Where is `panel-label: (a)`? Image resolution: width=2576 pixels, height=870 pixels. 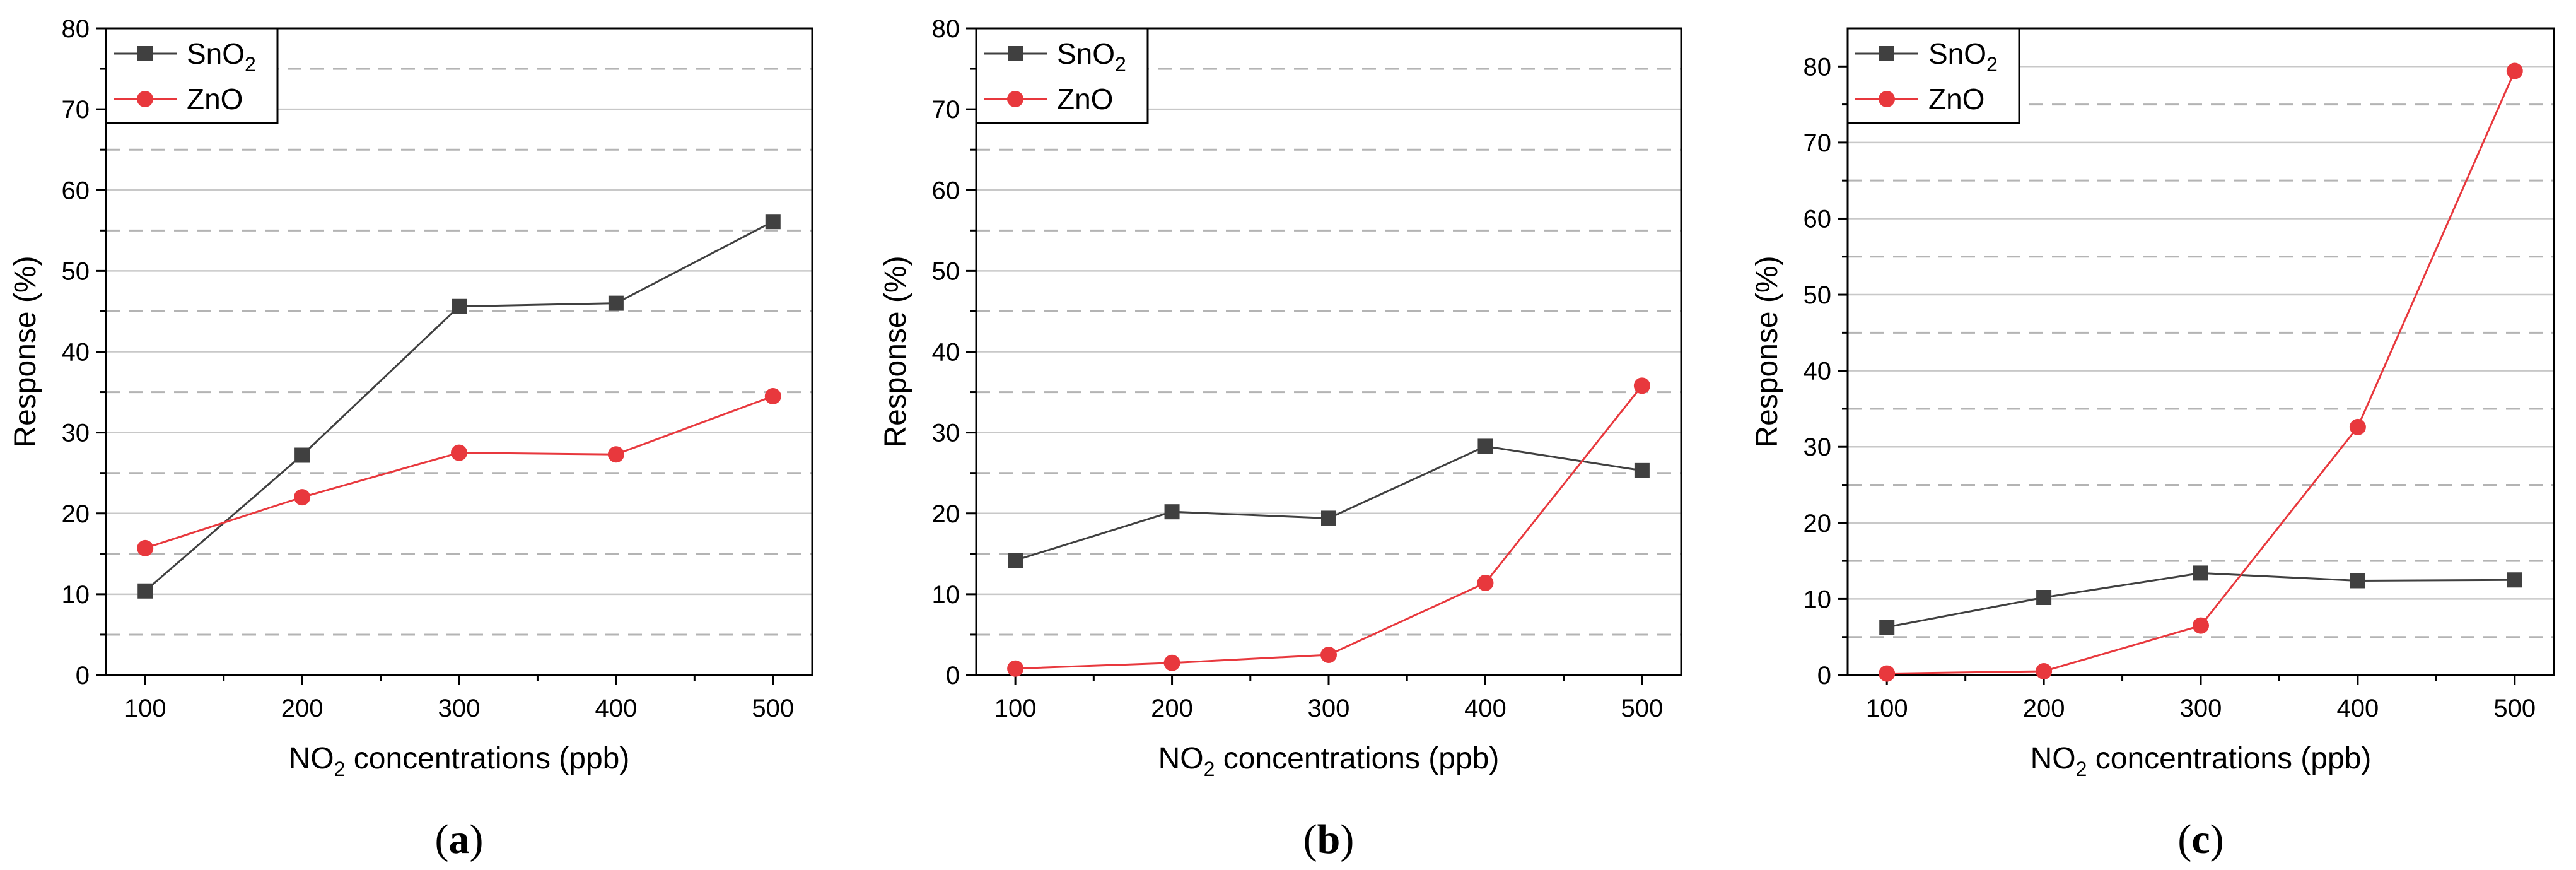 panel-label: (a) is located at coordinates (460, 839).